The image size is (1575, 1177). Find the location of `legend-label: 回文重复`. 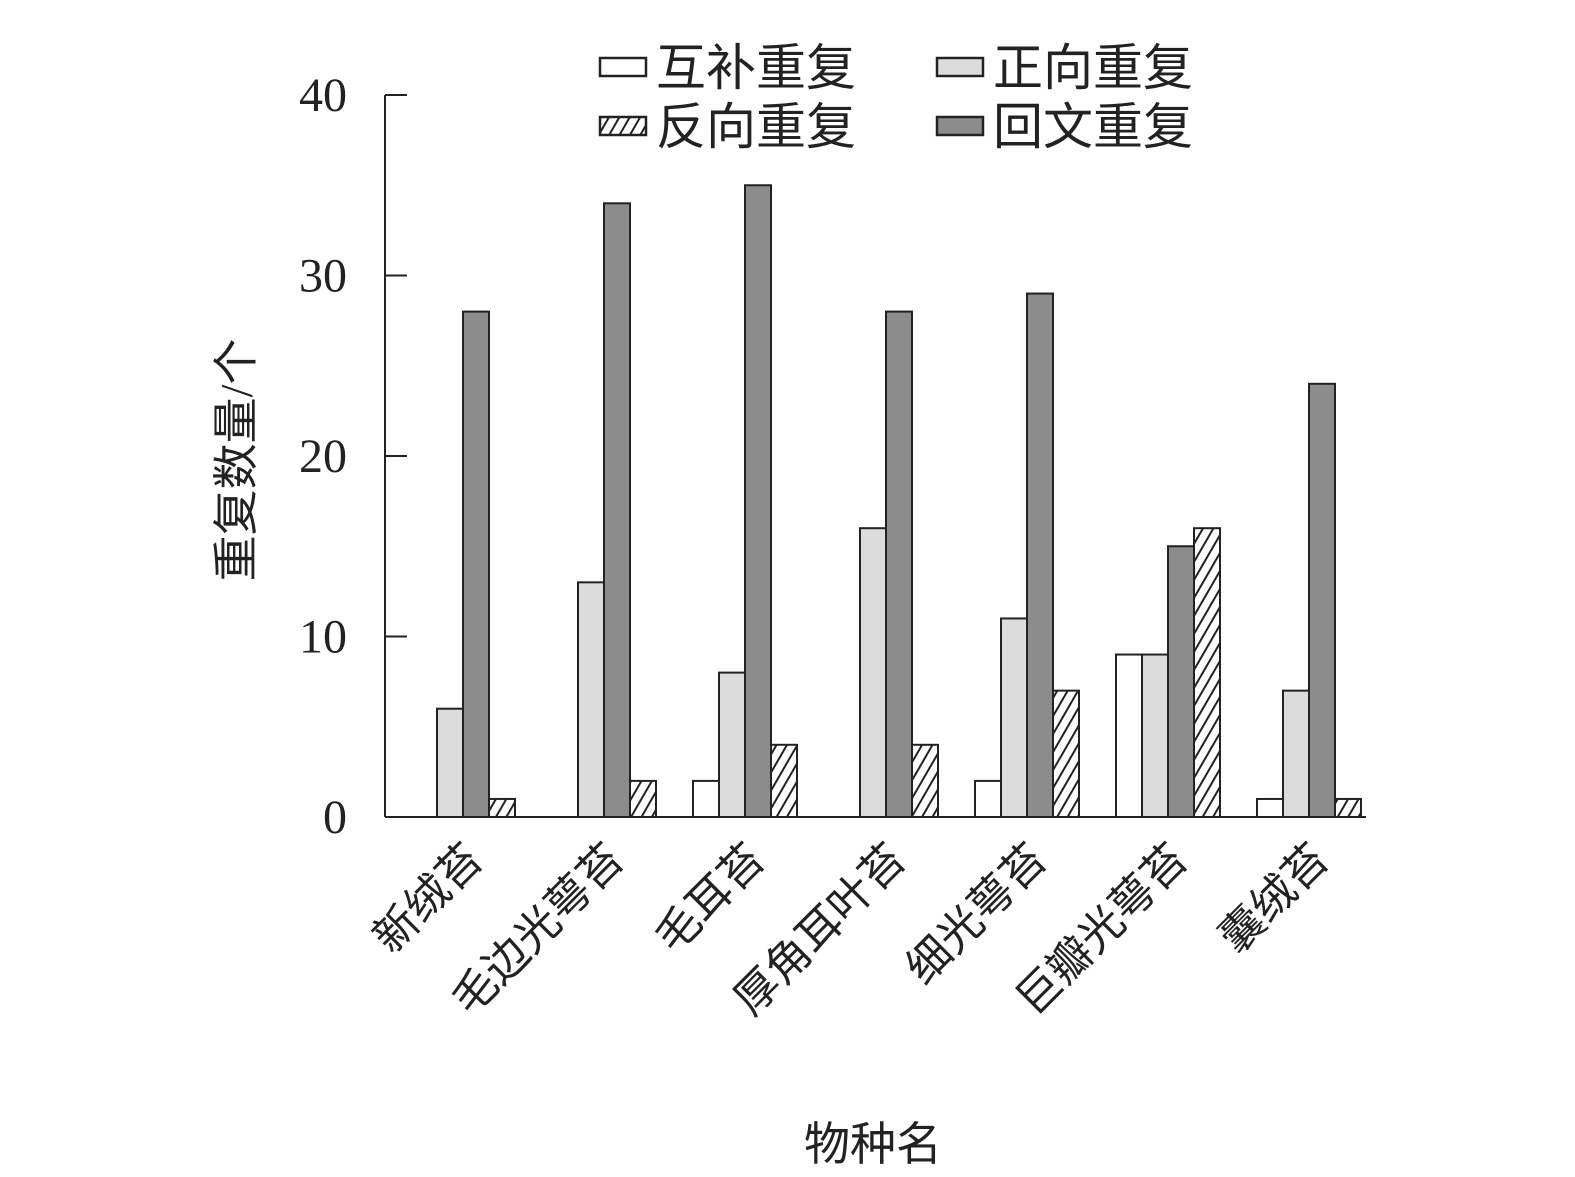

legend-label: 回文重复 is located at coordinates (1093, 127).